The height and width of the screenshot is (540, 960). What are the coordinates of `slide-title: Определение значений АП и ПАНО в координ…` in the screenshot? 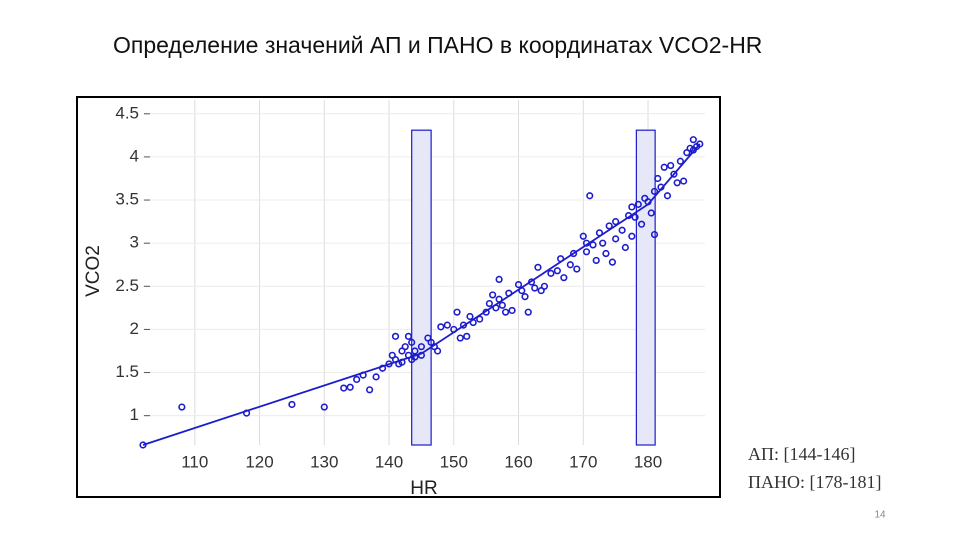 It's located at (437, 45).